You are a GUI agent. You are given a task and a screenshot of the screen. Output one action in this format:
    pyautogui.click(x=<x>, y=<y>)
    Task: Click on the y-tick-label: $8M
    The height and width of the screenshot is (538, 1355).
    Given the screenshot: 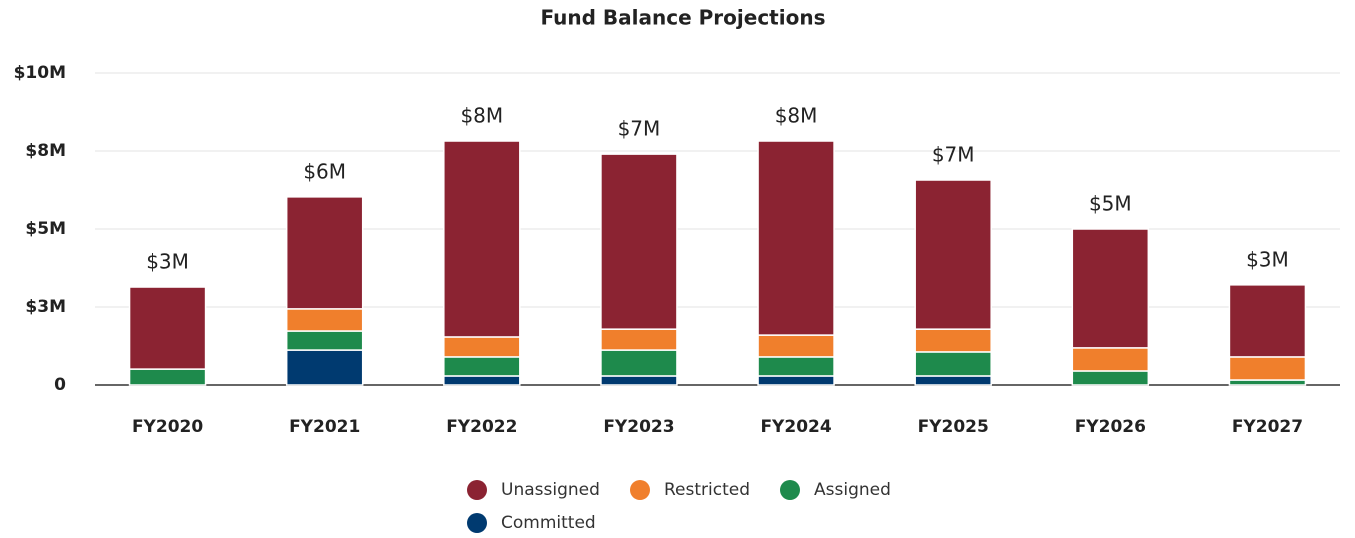 What is the action you would take?
    pyautogui.click(x=45, y=151)
    